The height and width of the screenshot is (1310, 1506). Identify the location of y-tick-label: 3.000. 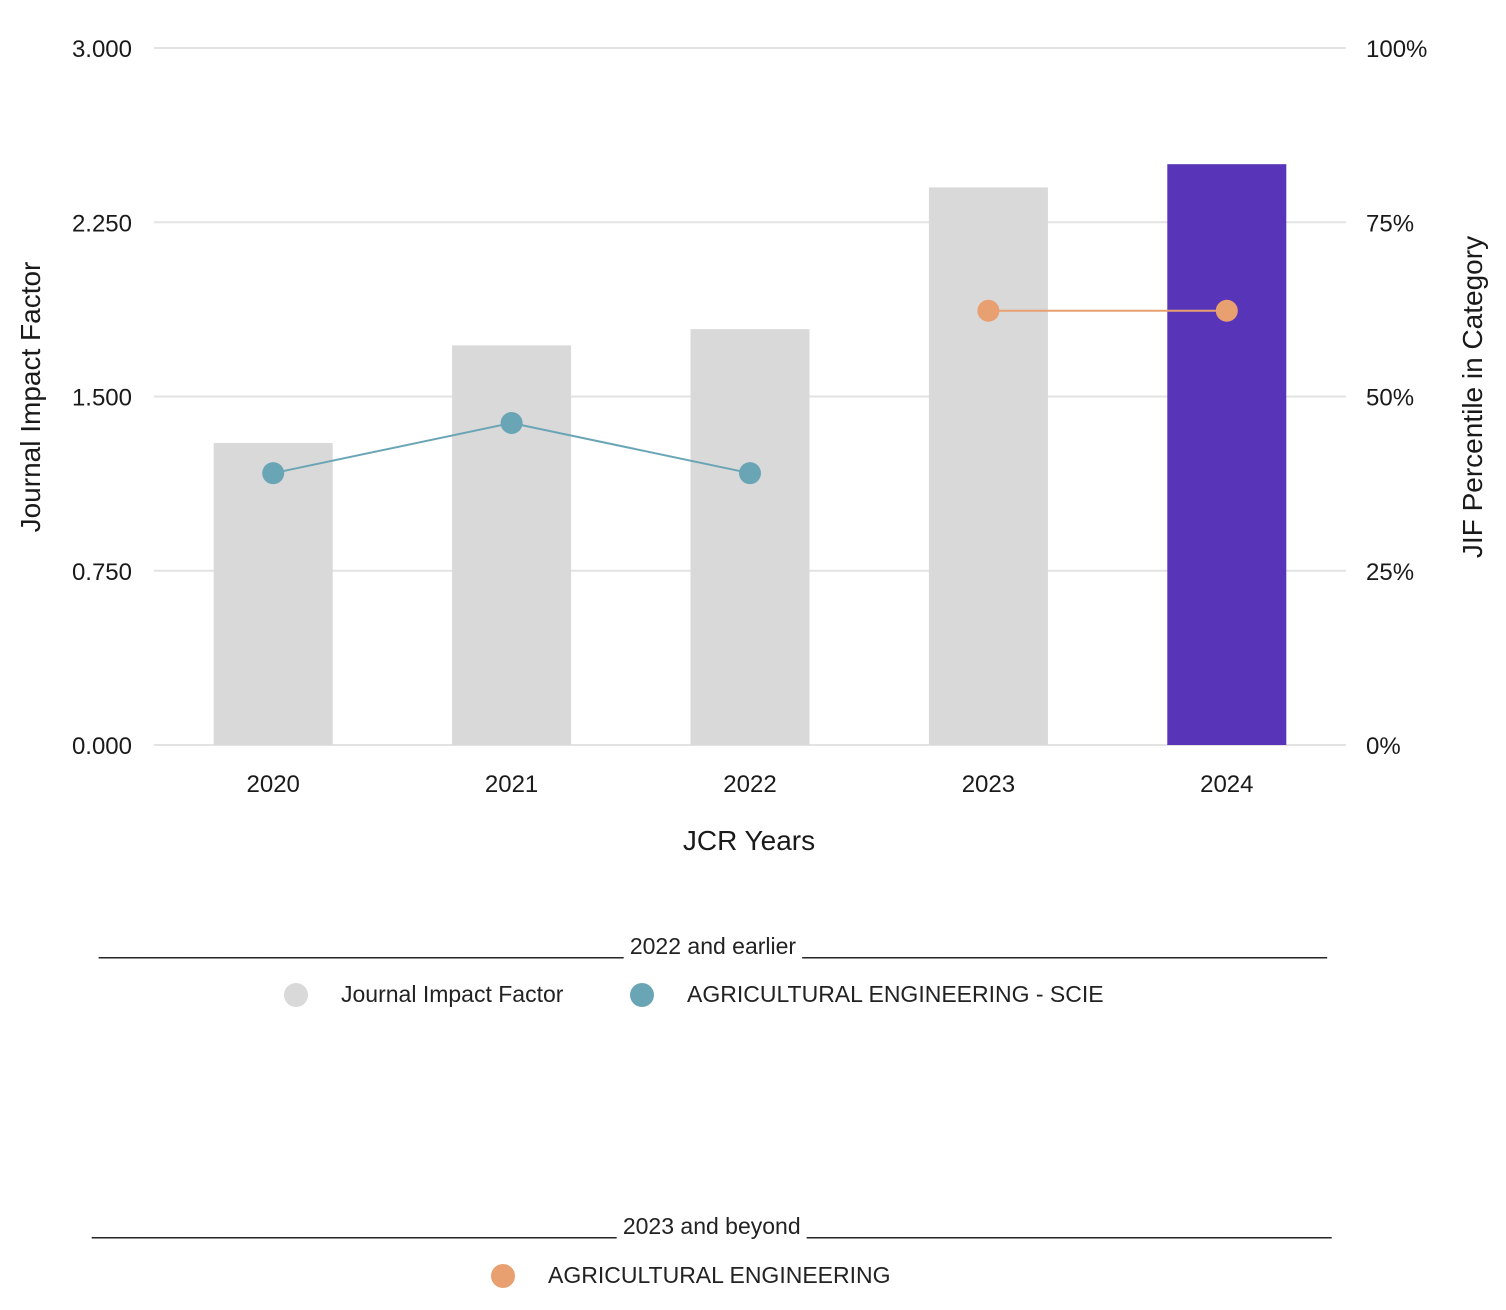
(102, 49).